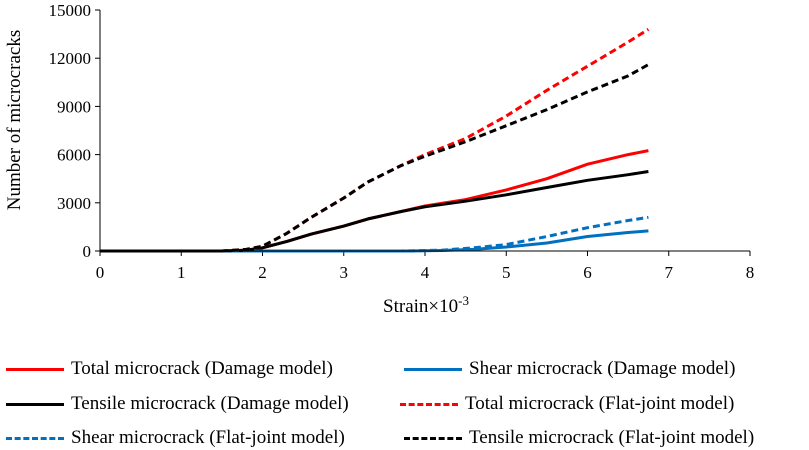  What do you see at coordinates (74, 106) in the screenshot?
I see `y-tick-label: 9000` at bounding box center [74, 106].